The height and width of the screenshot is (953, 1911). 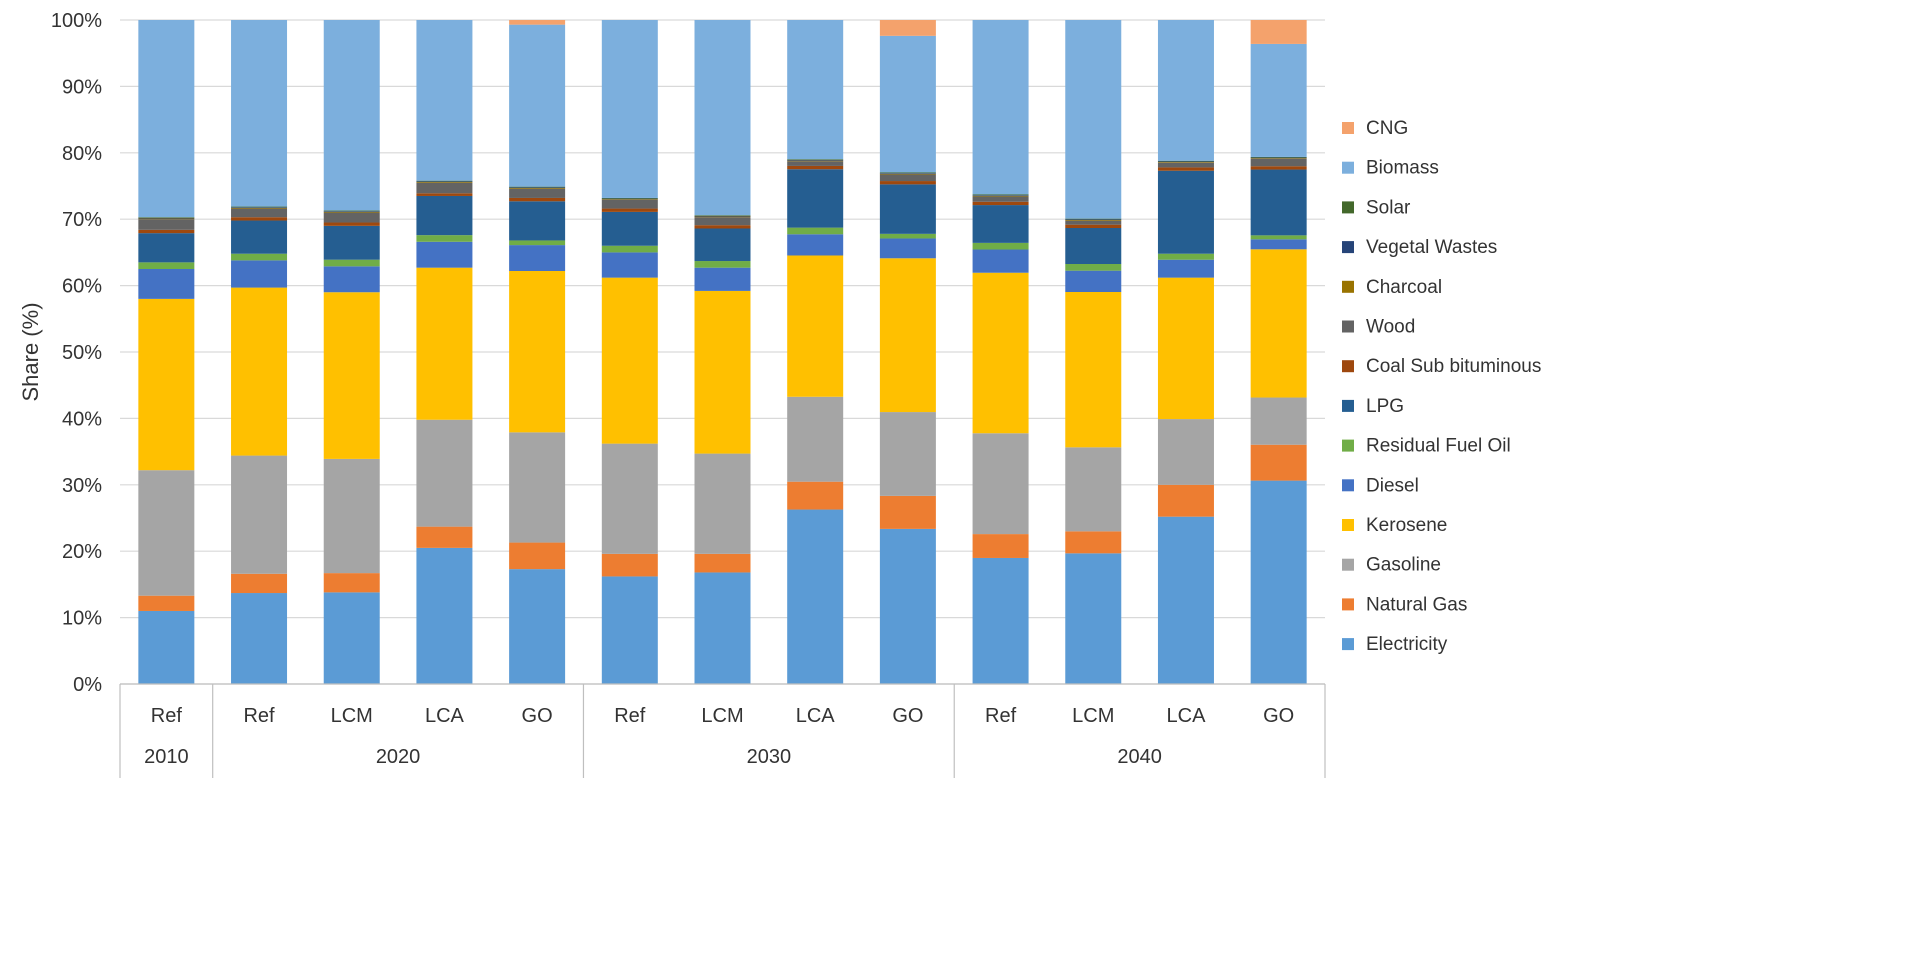 What do you see at coordinates (1402, 168) in the screenshot?
I see `legend-label: Biomass` at bounding box center [1402, 168].